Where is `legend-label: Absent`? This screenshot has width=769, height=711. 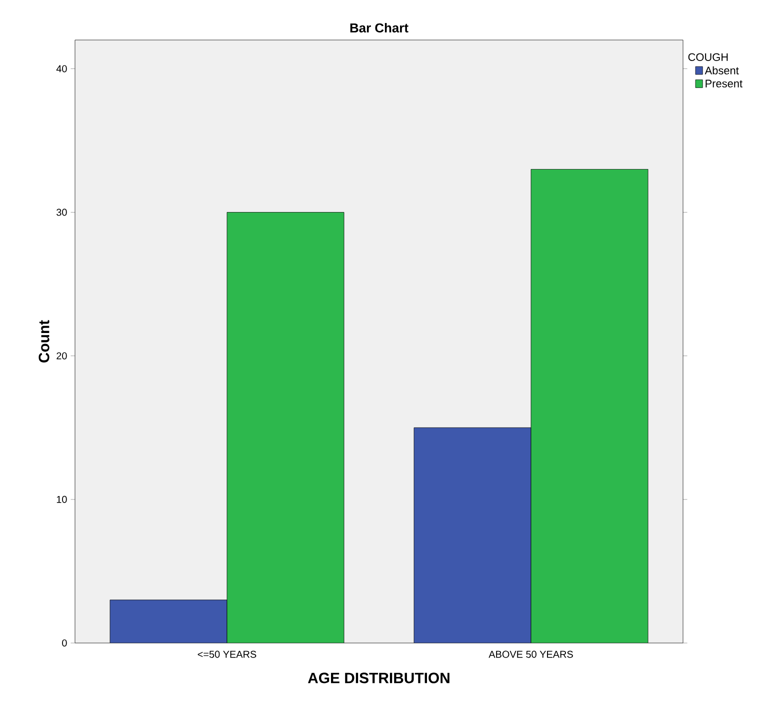 legend-label: Absent is located at coordinates (721, 70).